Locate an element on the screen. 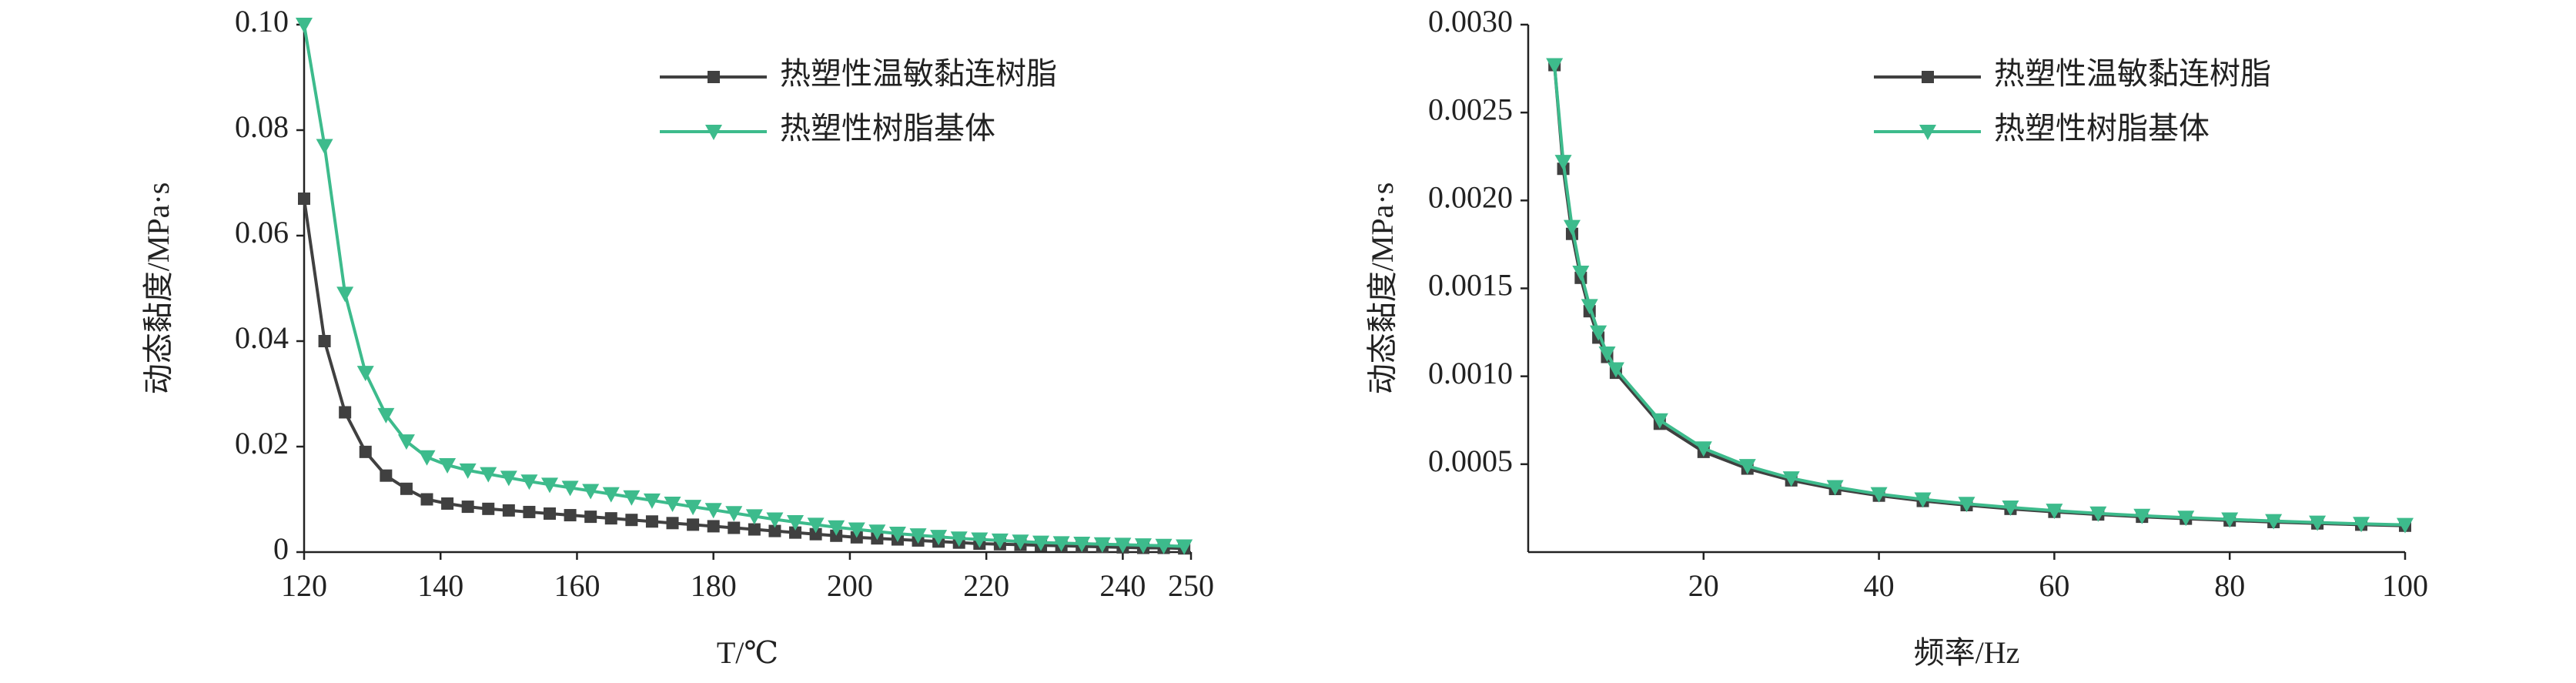 The height and width of the screenshot is (683, 2576). legend-label: 热塑性温敏黏连树脂 is located at coordinates (919, 73).